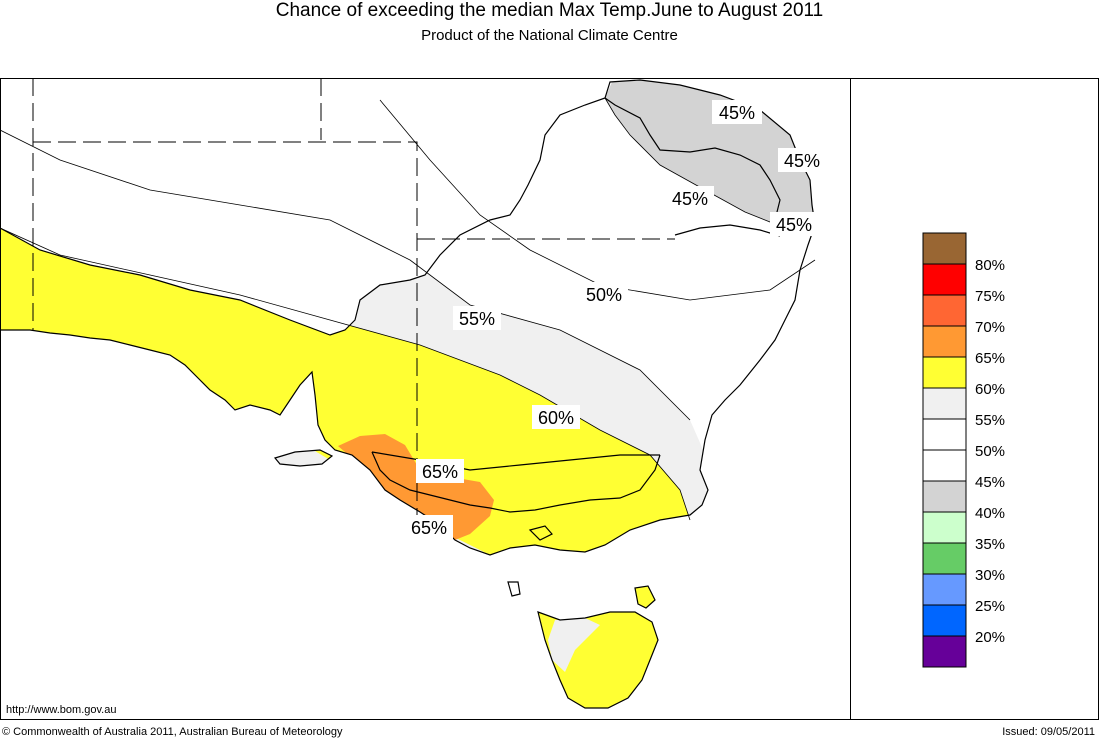 Image resolution: width=1099 pixels, height=740 pixels. What do you see at coordinates (990, 451) in the screenshot?
I see `legend-label: 50%` at bounding box center [990, 451].